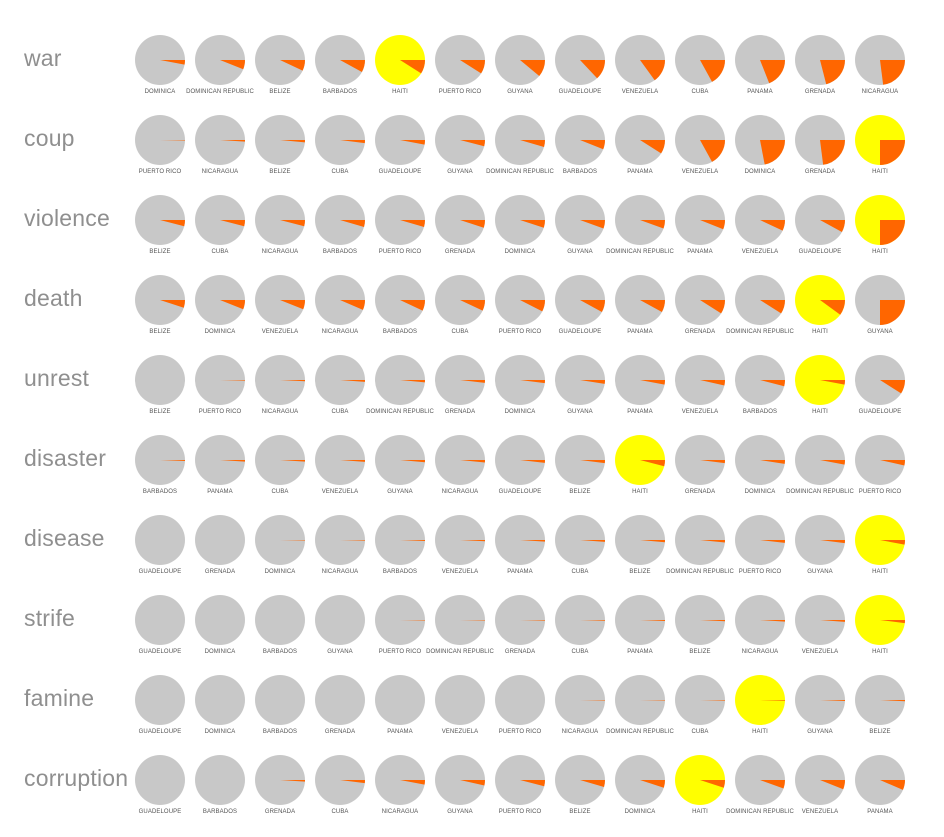  Describe the element at coordinates (280, 475) in the screenshot. I see `pie-cell: CUBA` at that location.